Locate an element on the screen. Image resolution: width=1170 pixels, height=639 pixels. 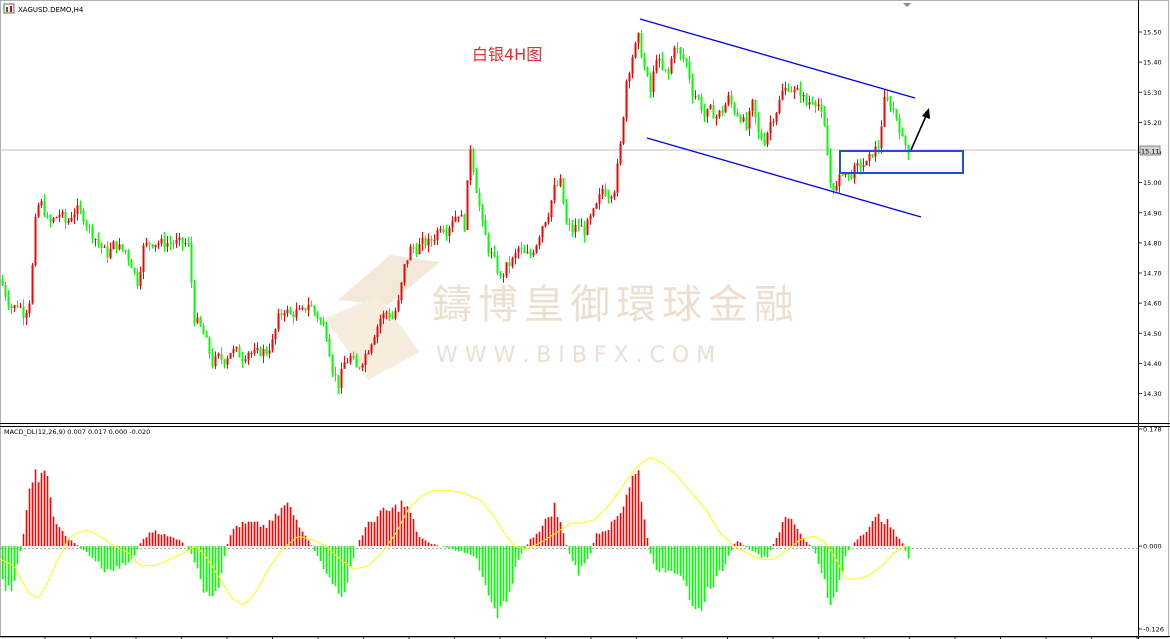
price-tick-label: 14.80 is located at coordinates (1152, 243).